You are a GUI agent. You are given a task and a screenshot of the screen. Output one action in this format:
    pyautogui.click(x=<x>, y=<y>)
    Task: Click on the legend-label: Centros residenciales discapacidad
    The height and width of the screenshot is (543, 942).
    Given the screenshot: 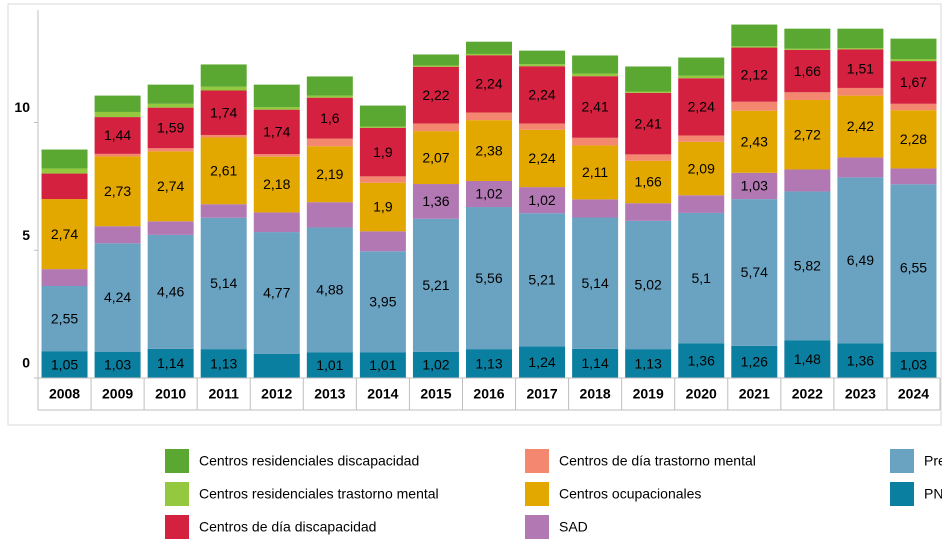 What is the action you would take?
    pyautogui.click(x=309, y=461)
    